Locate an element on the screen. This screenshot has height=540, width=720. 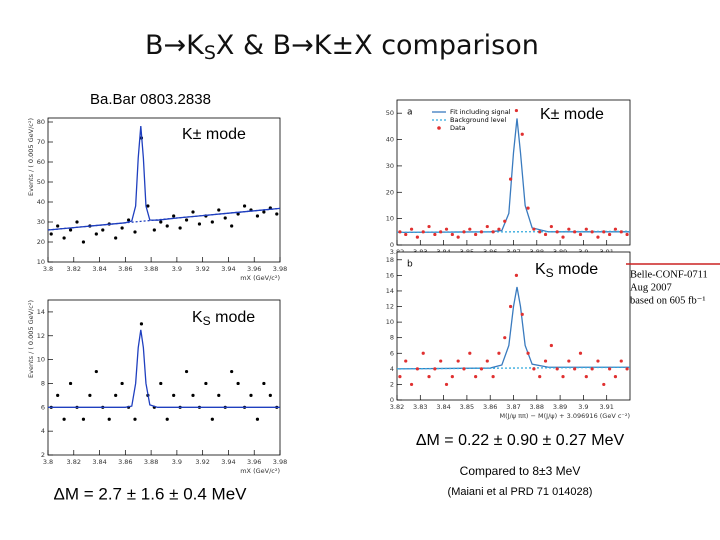
babar-ref: Ba.Bar 0803.2838 is located at coordinates (150, 99).